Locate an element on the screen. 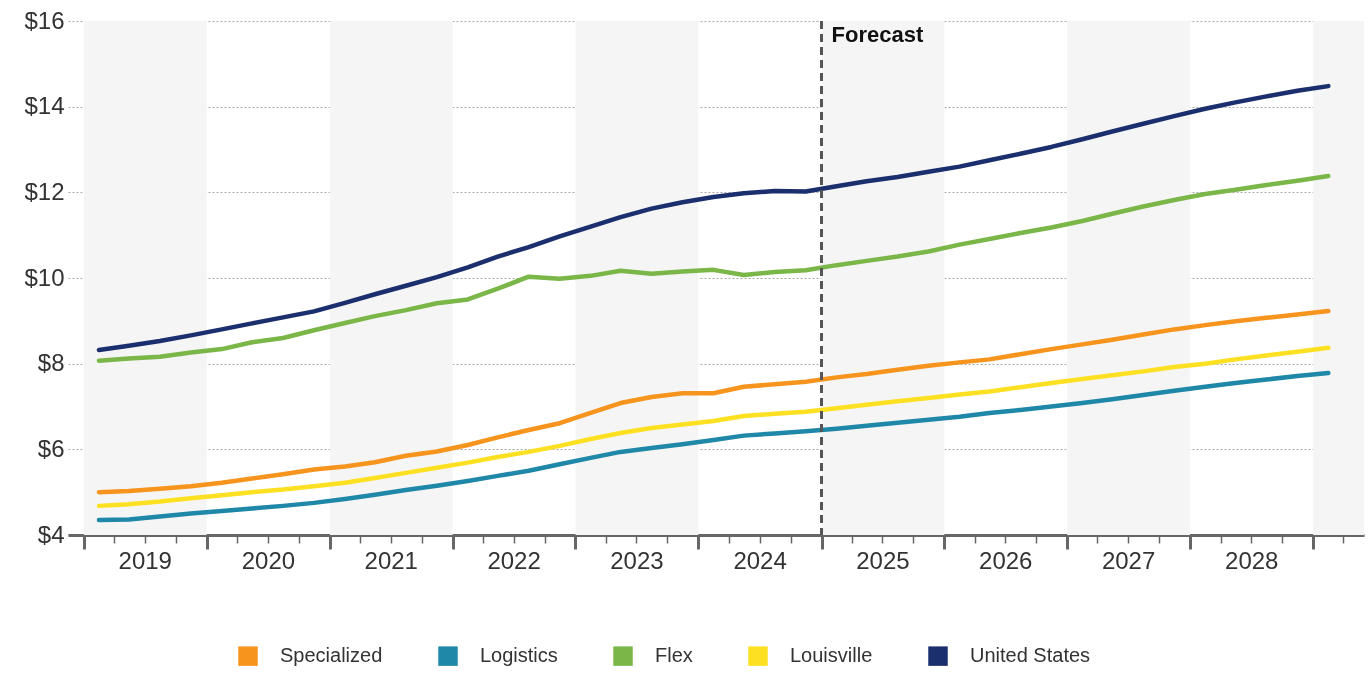 This screenshot has height=684, width=1371. y-tick-label: $4 is located at coordinates (51, 534).